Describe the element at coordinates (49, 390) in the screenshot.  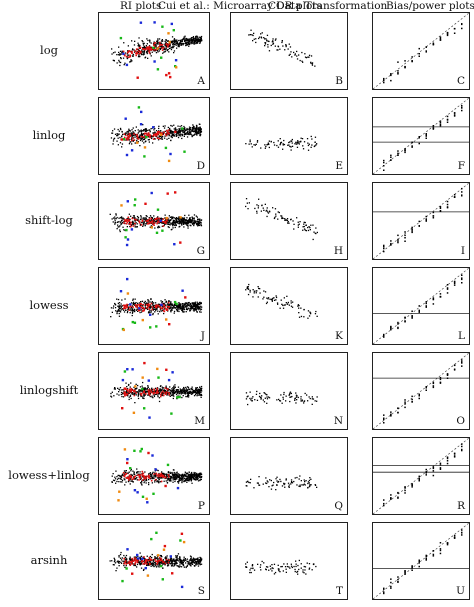
I see `row-label: linlogshift` at that location.